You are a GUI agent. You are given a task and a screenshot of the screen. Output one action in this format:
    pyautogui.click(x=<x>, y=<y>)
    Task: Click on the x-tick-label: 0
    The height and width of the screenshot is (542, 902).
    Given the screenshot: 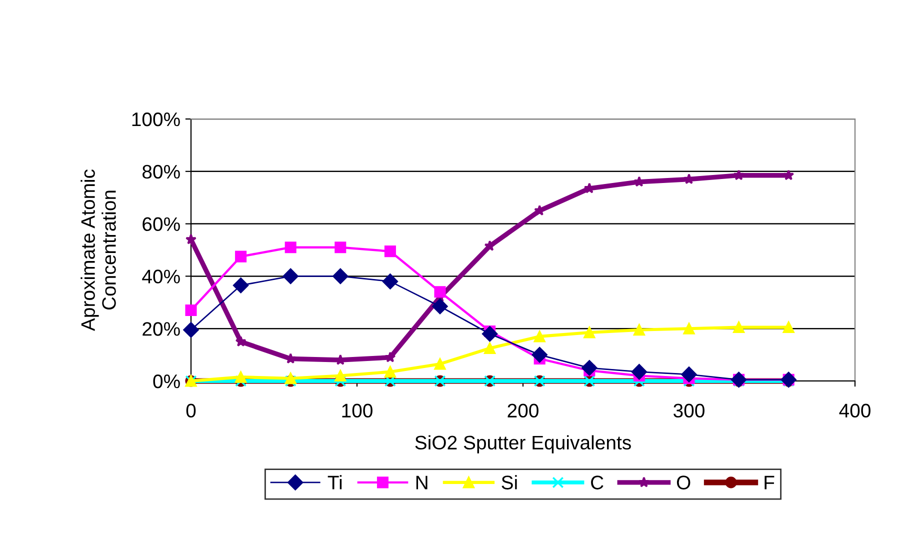 What is the action you would take?
    pyautogui.click(x=191, y=411)
    